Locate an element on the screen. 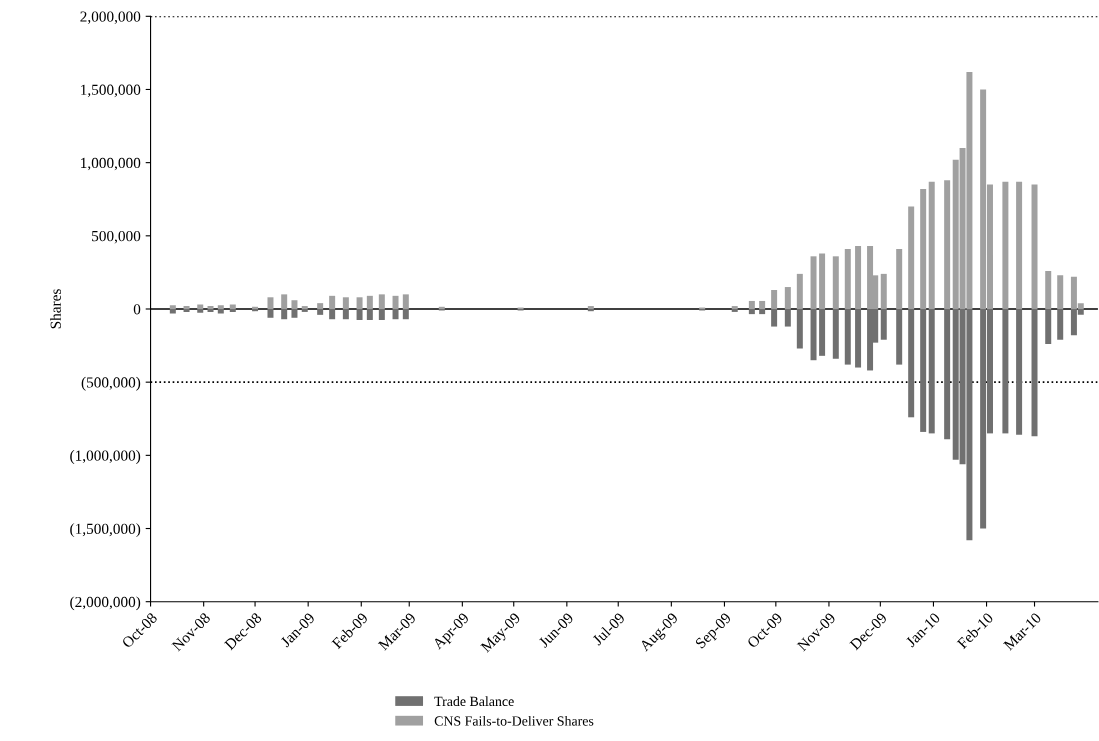 The width and height of the screenshot is (1099, 741). legend-label: Trade Balance is located at coordinates (474, 701).